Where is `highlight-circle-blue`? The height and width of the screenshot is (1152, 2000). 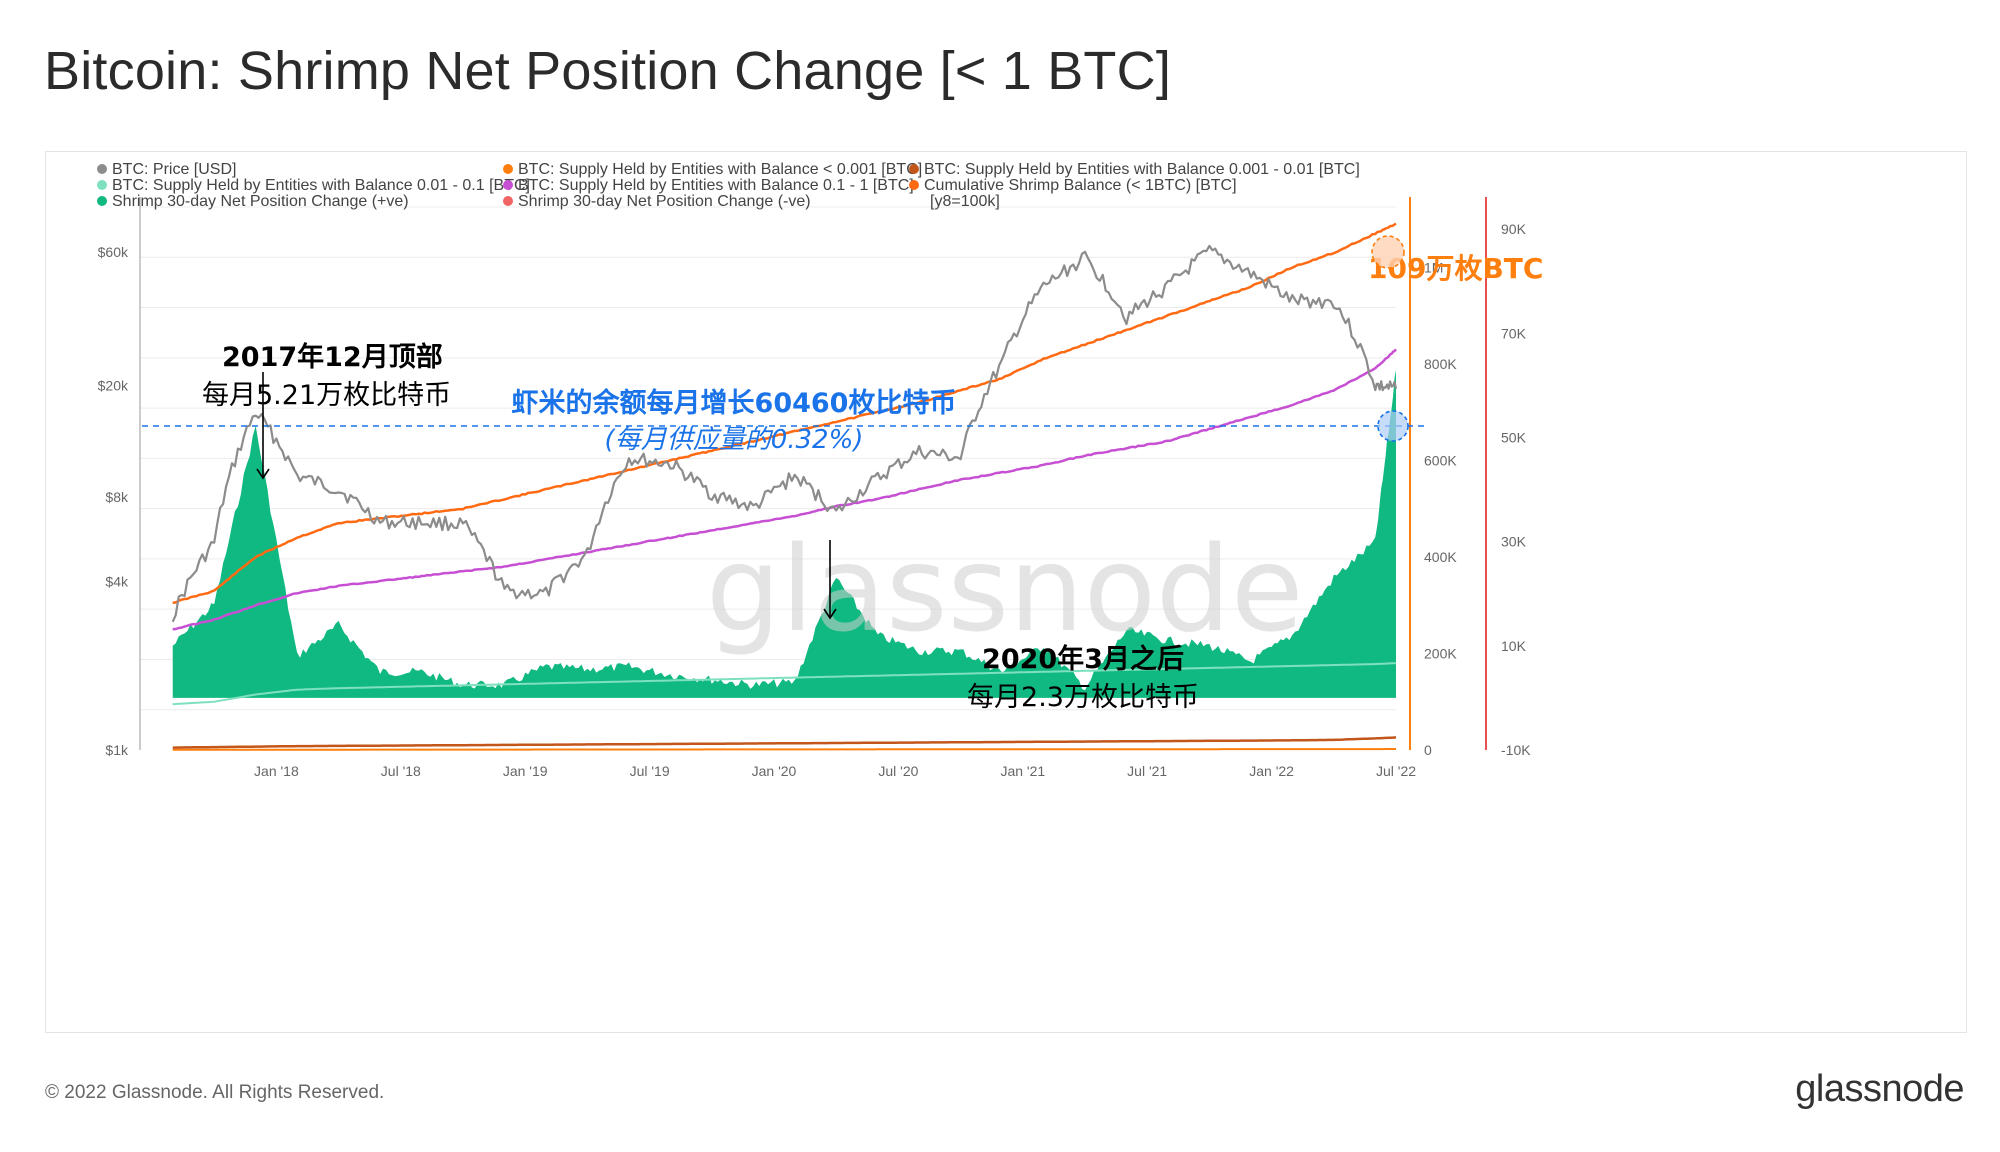
highlight-circle-blue is located at coordinates (1393, 426).